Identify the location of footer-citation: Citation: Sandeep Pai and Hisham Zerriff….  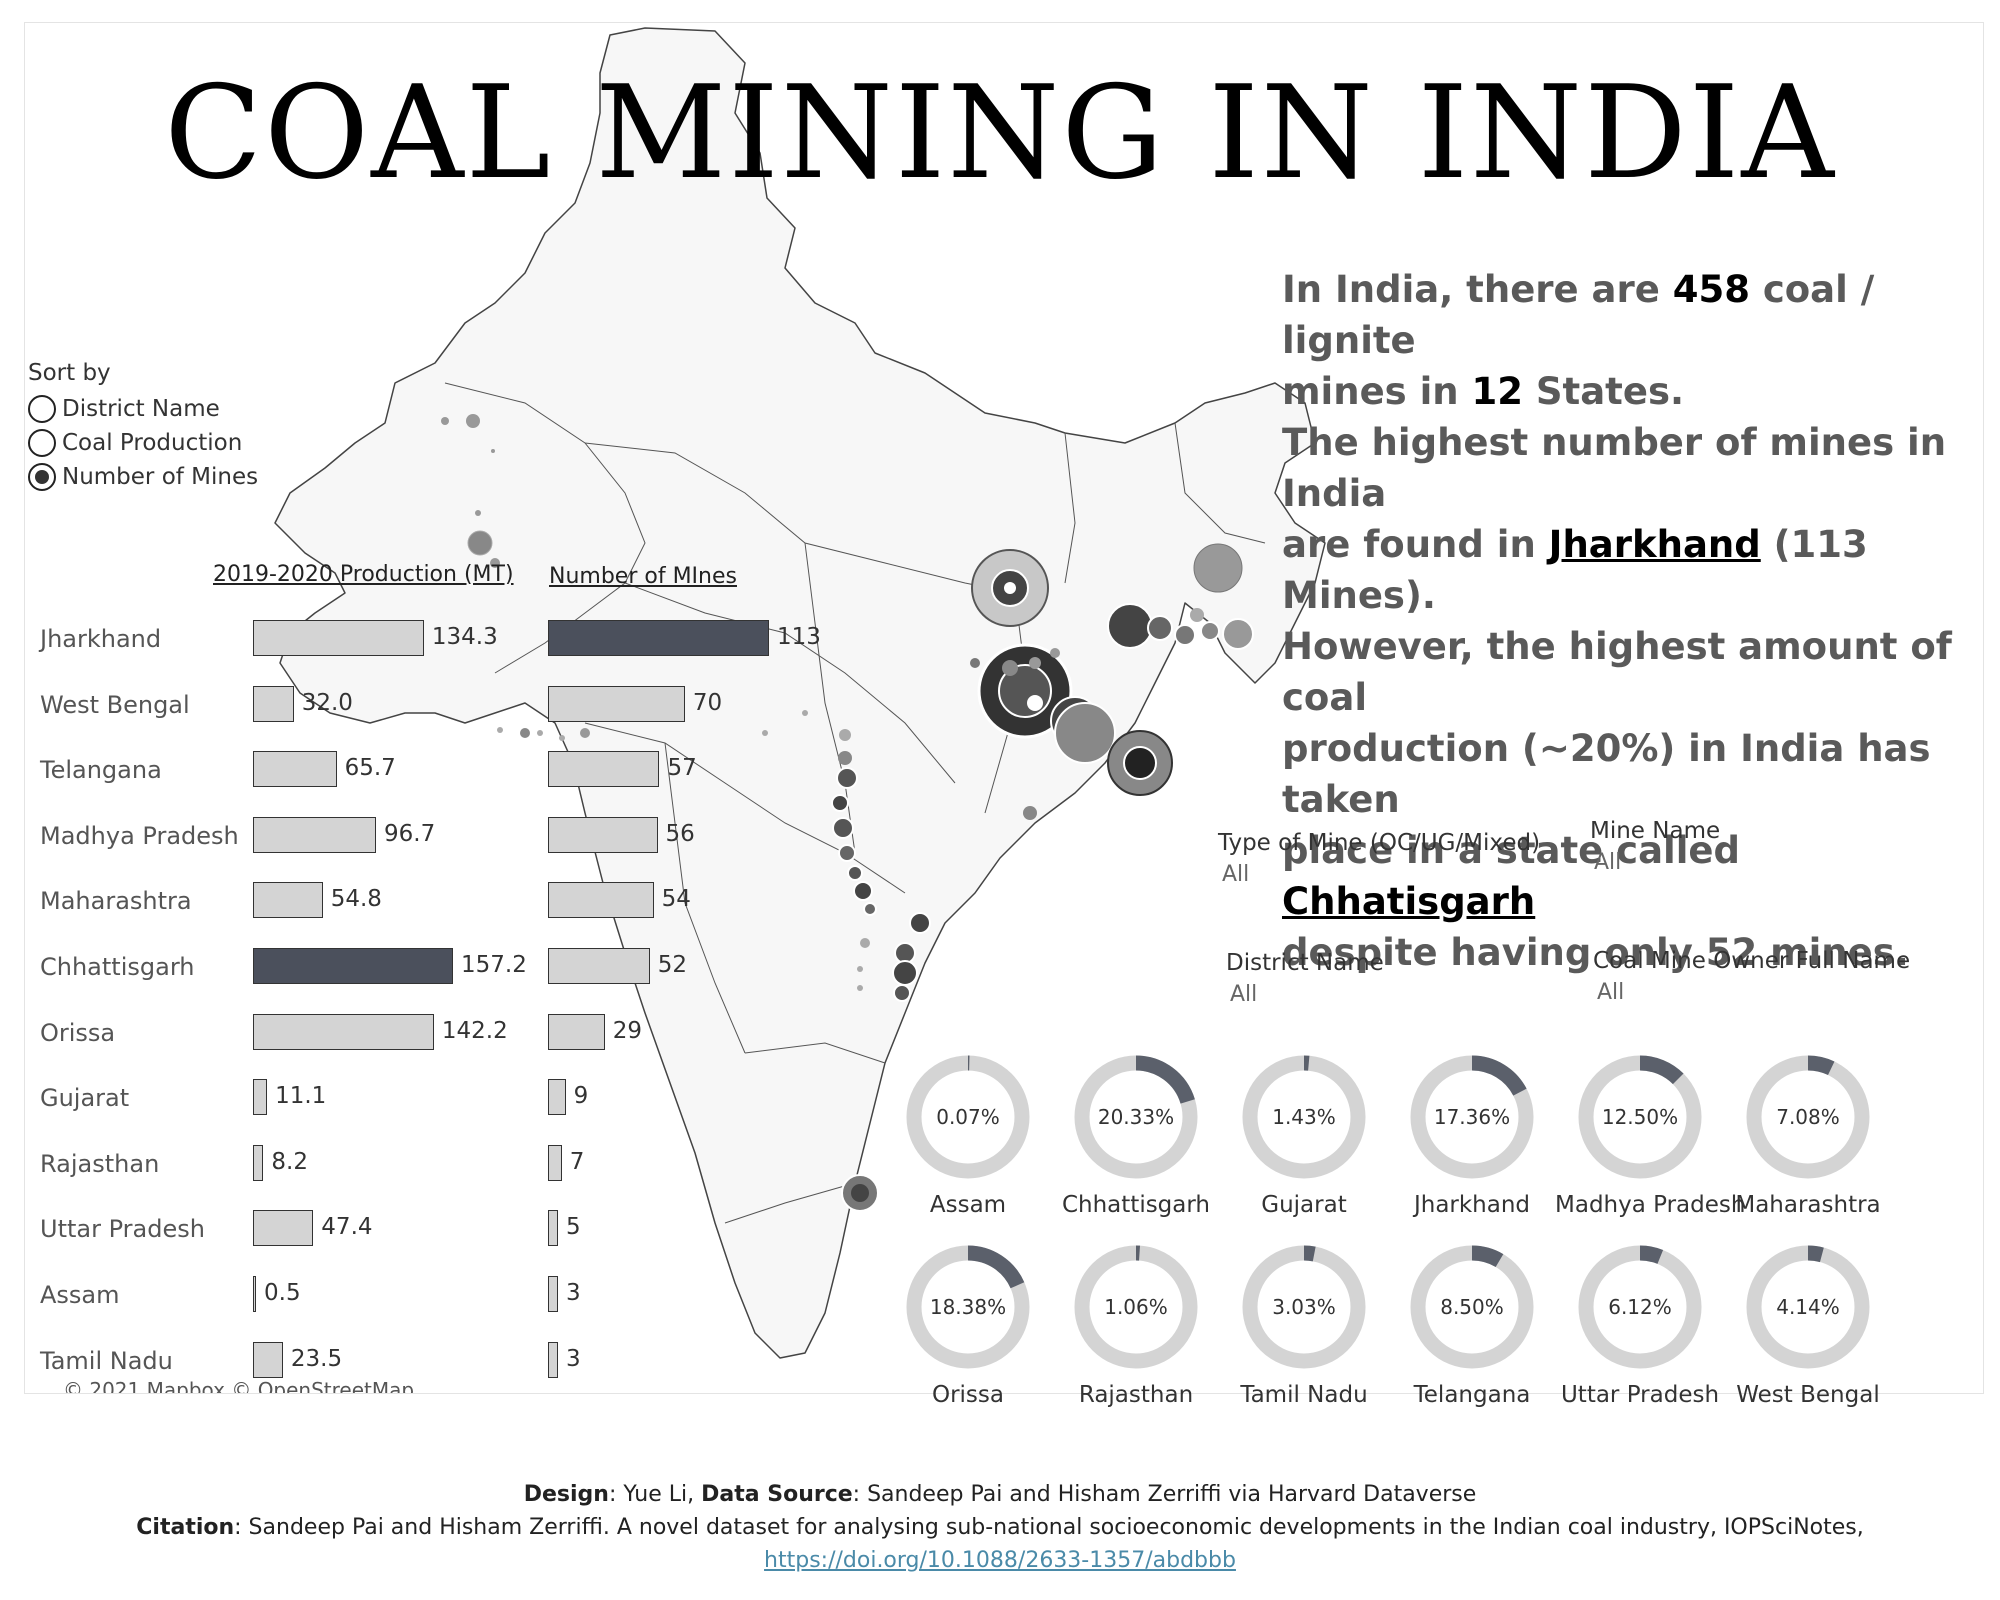
(1000, 1527).